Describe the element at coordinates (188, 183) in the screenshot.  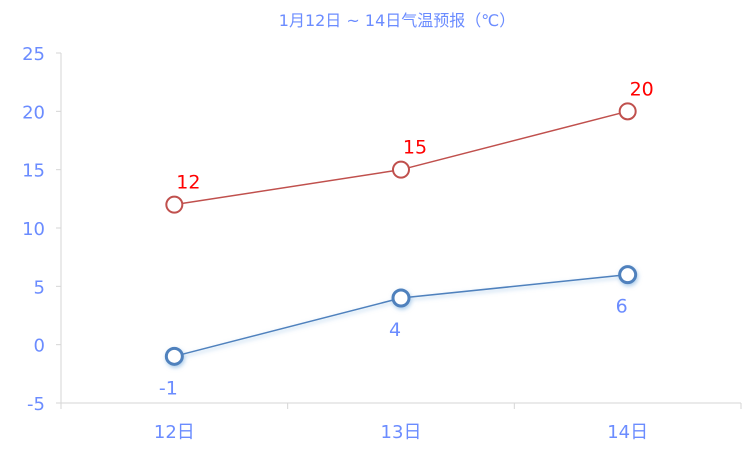
I see `data-label: 12` at that location.